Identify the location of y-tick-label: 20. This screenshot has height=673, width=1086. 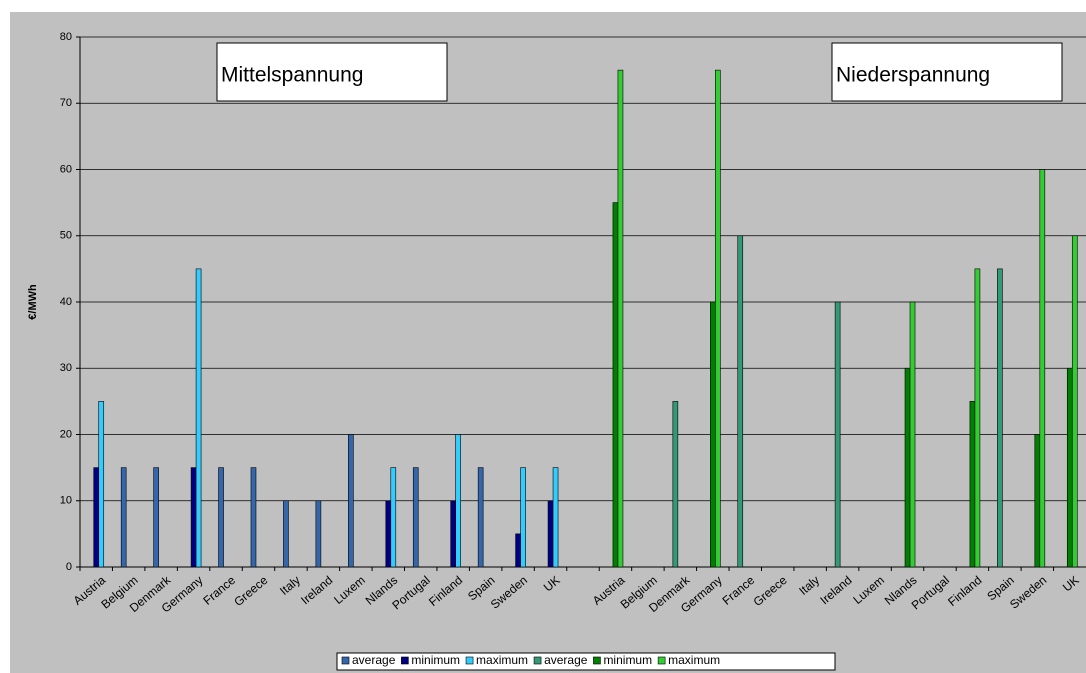
(66, 434).